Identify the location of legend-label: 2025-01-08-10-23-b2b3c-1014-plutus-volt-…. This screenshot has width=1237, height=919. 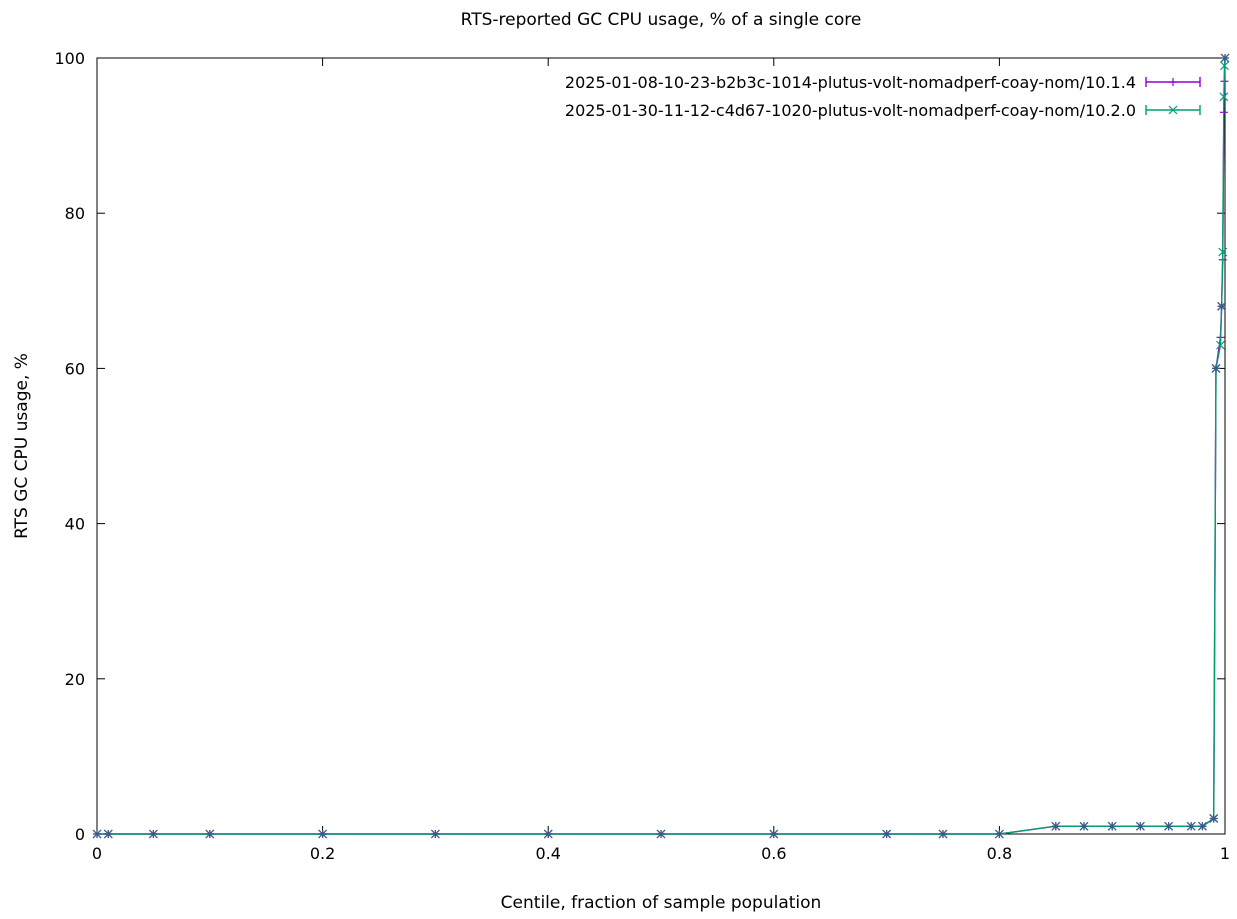
(850, 82).